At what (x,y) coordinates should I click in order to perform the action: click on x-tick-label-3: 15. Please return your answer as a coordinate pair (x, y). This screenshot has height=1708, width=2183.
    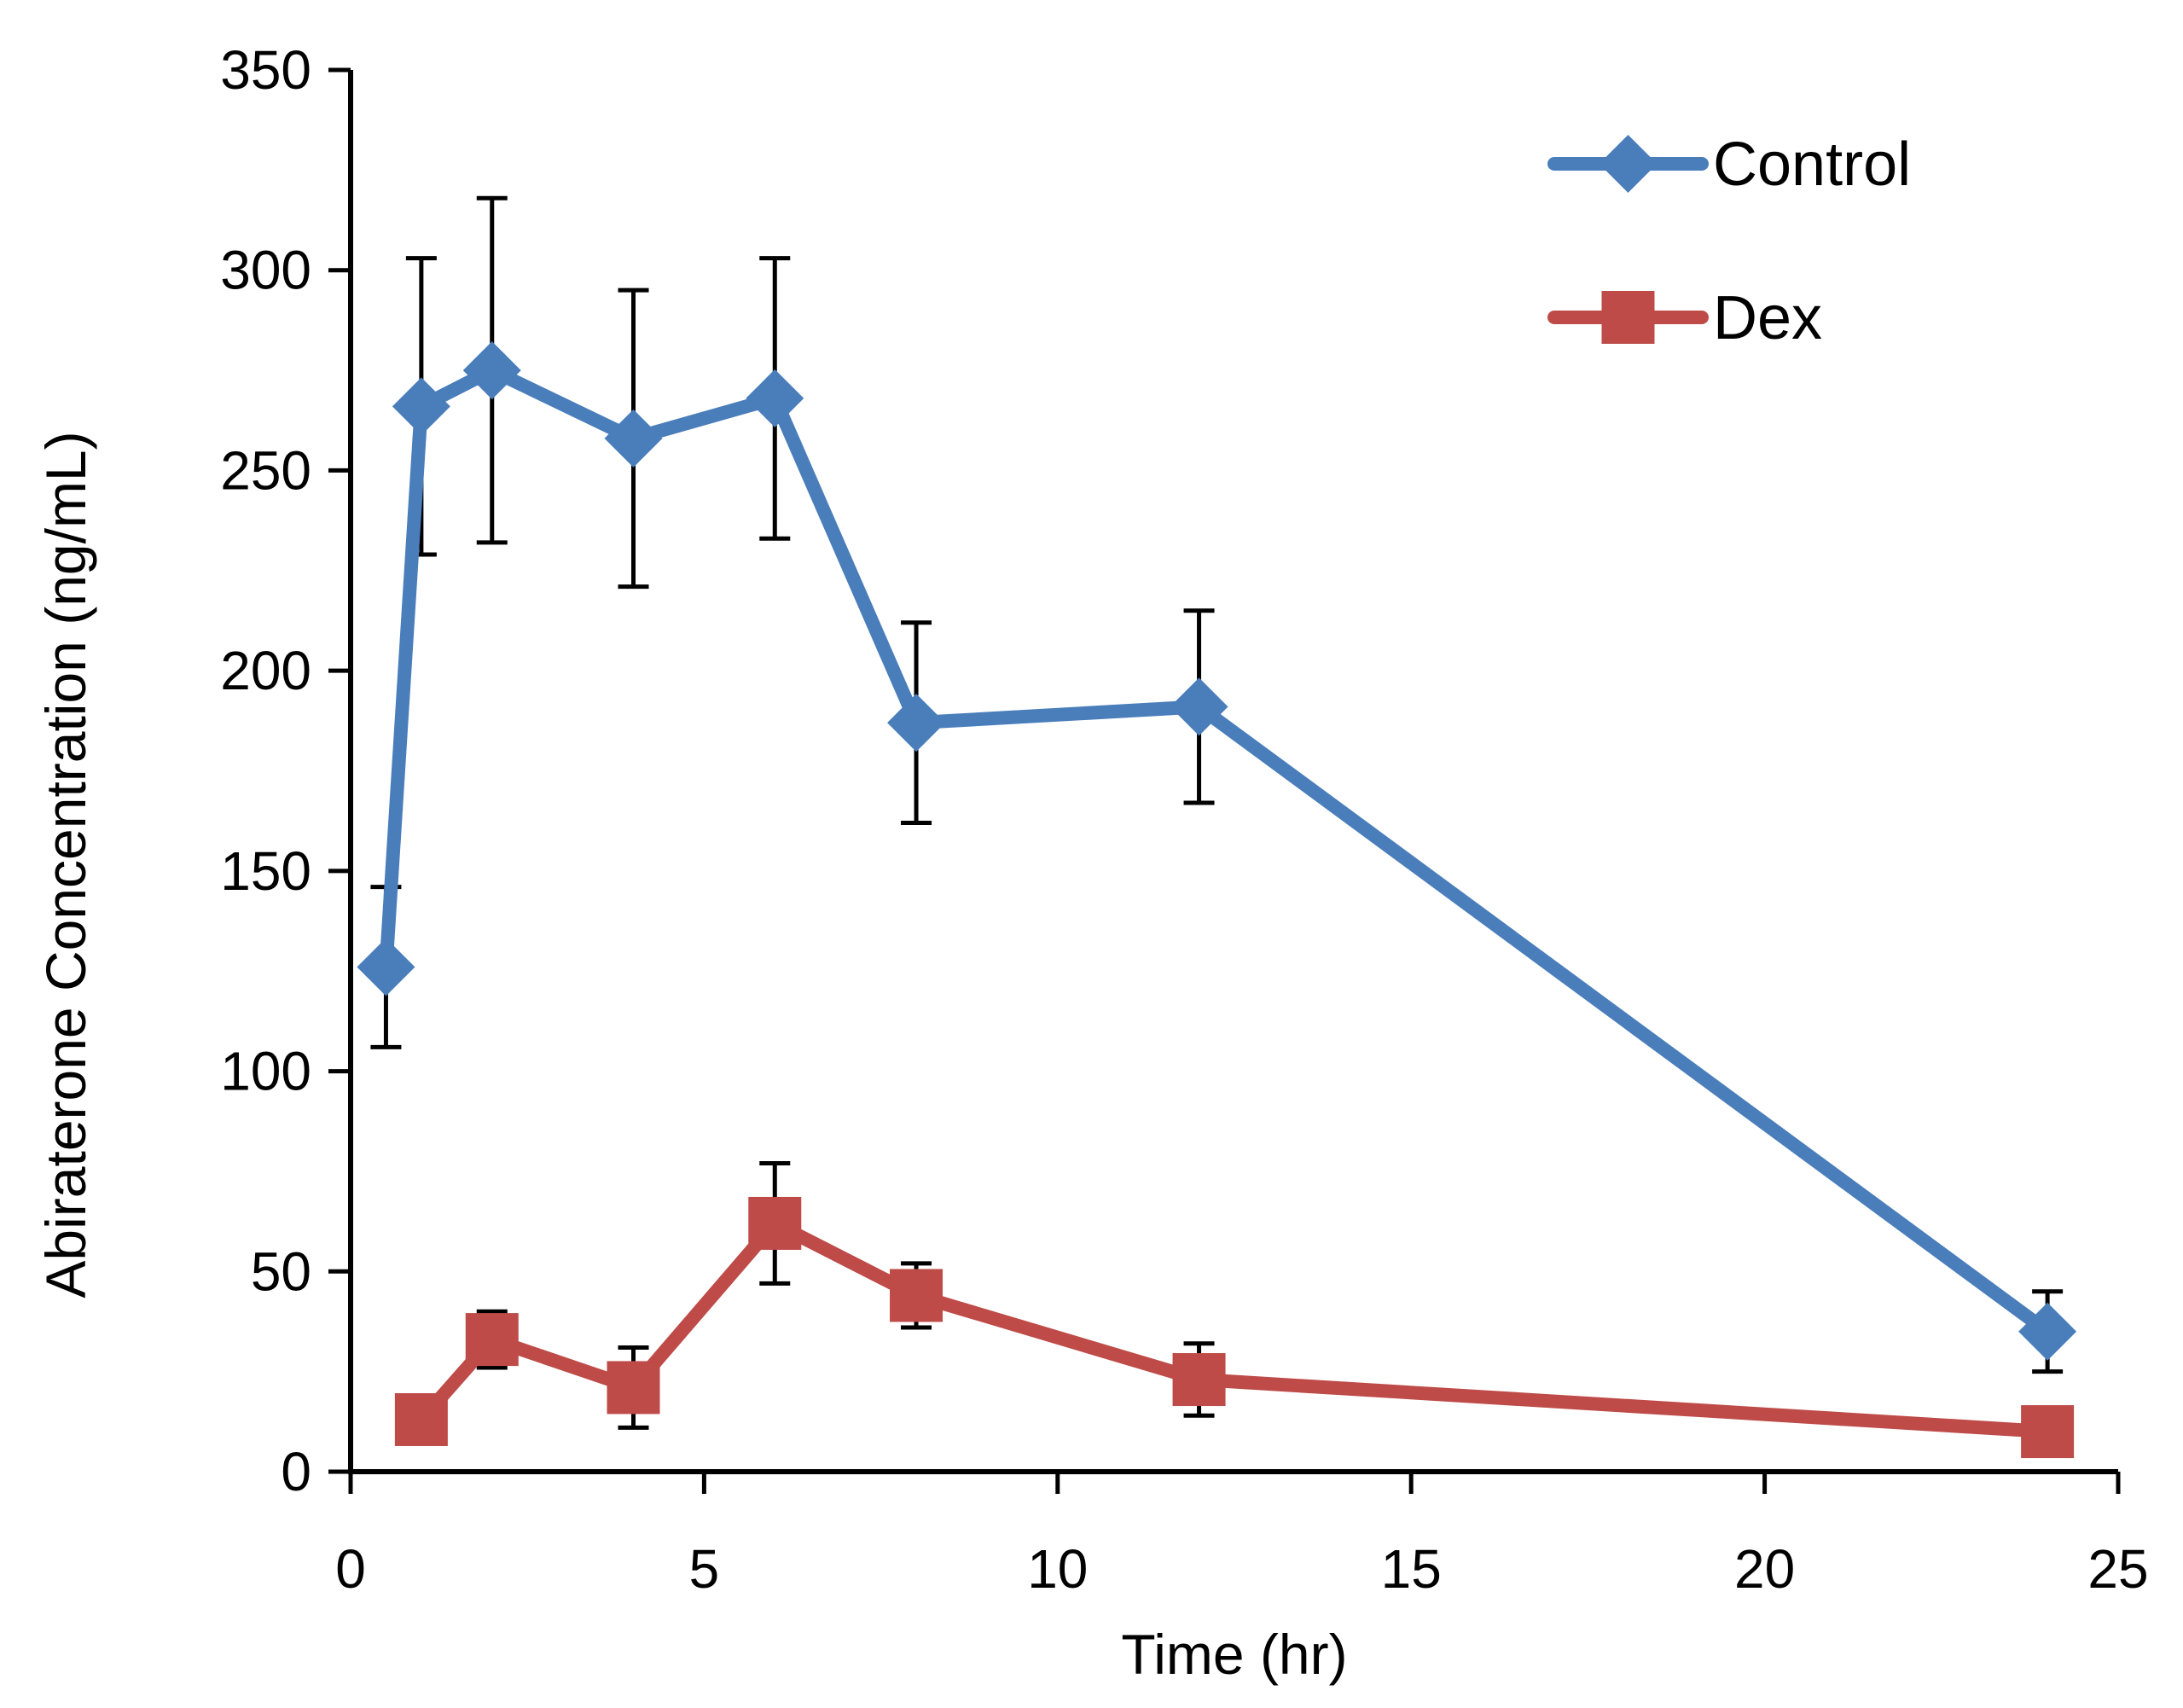
    Looking at the image, I should click on (1411, 1569).